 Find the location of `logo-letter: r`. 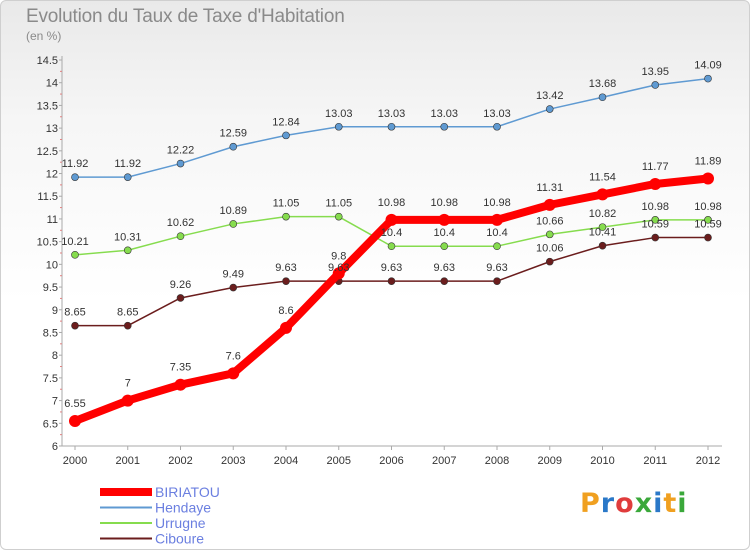

logo-letter: r is located at coordinates (608, 503).